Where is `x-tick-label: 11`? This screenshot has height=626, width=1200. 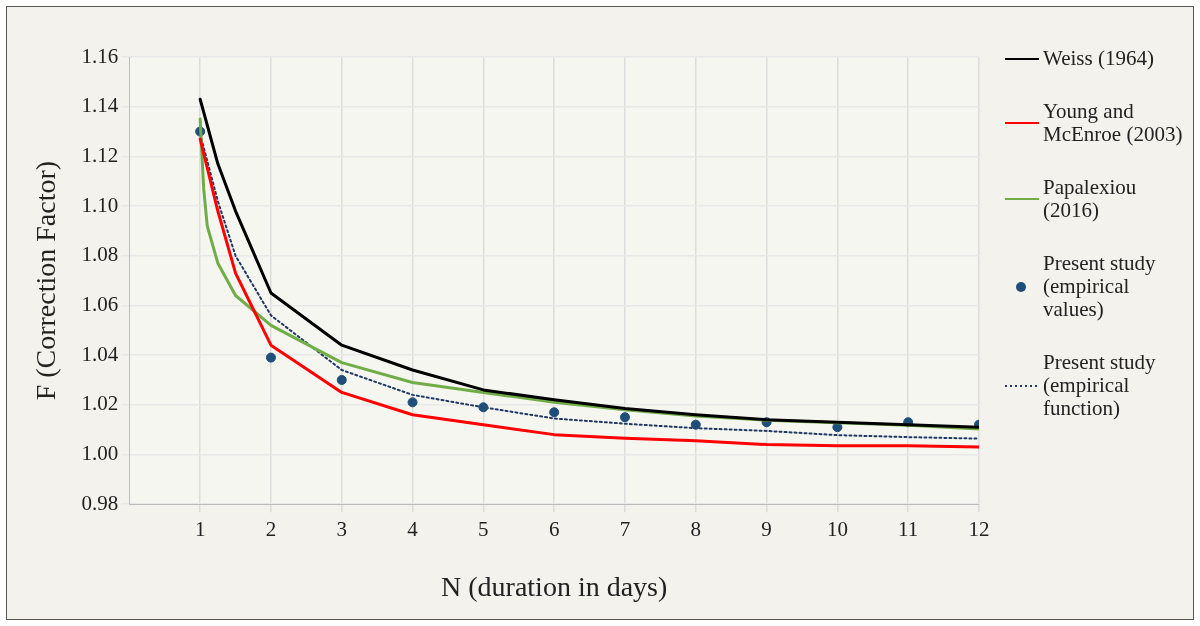
x-tick-label: 11 is located at coordinates (908, 529).